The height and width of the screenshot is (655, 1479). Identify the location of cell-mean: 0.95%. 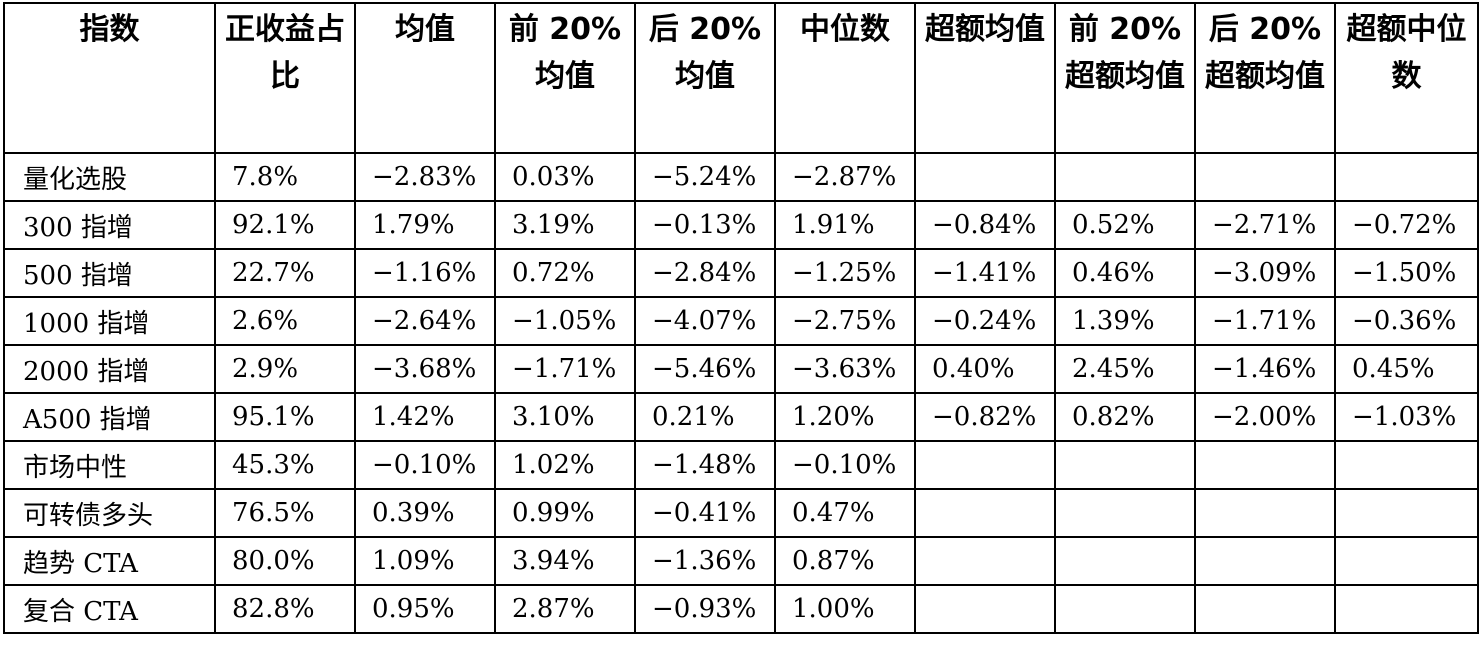
(425, 609).